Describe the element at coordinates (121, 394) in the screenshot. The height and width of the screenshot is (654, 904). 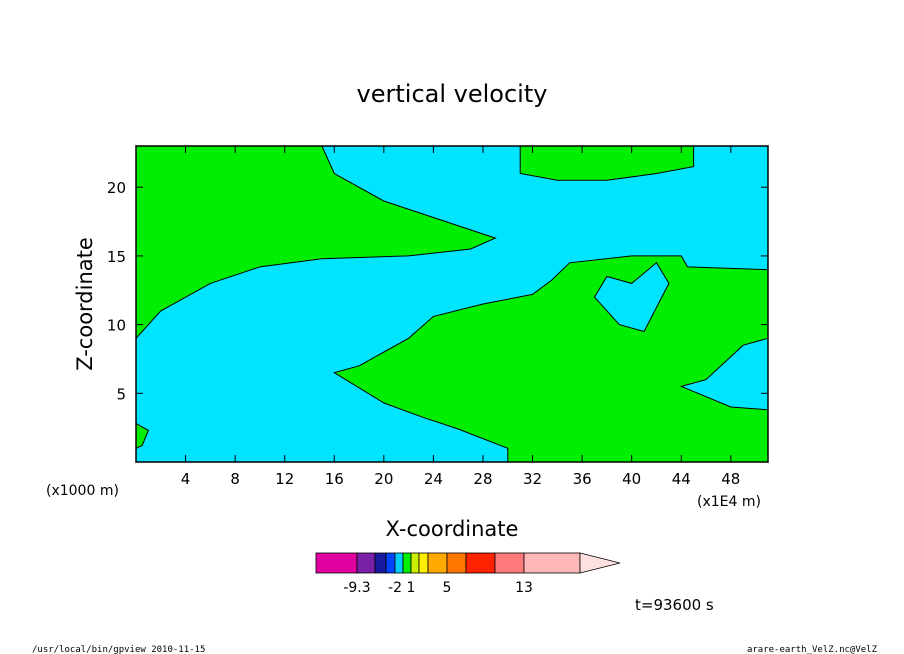
I see `y-tick-label: 5` at that location.